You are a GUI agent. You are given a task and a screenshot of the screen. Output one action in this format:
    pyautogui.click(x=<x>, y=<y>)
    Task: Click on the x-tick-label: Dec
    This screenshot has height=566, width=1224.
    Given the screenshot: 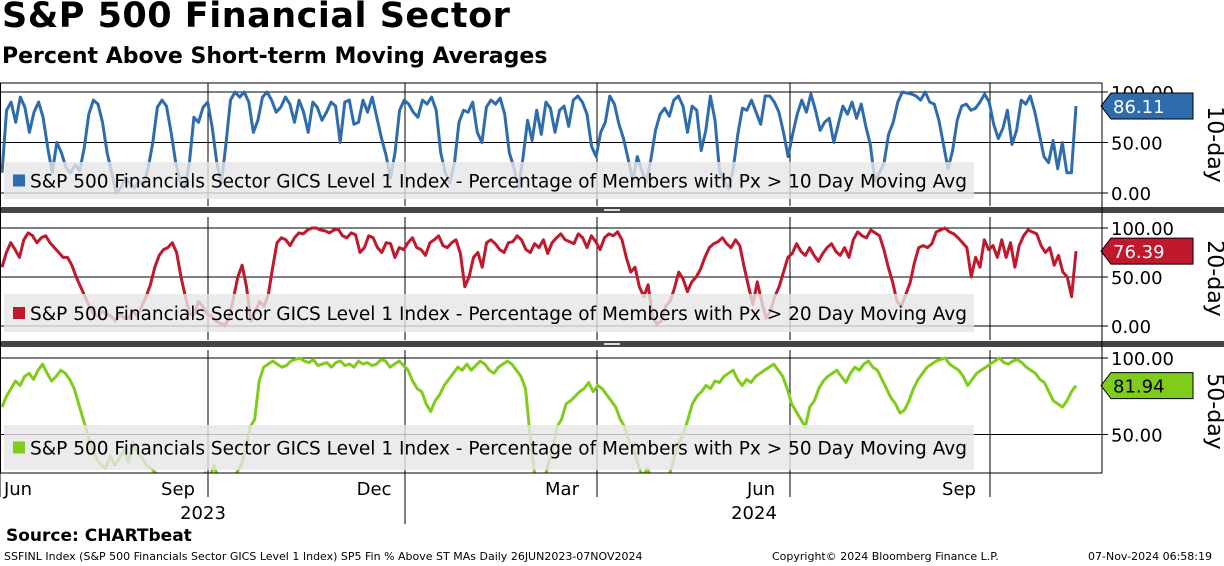 What is the action you would take?
    pyautogui.click(x=374, y=489)
    